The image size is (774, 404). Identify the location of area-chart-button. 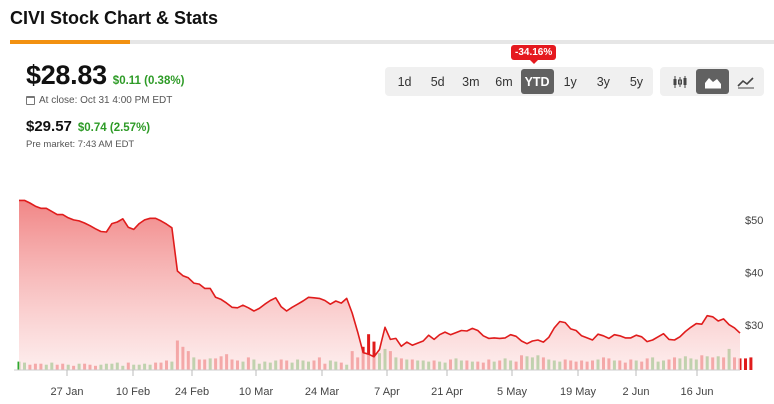
(712, 81).